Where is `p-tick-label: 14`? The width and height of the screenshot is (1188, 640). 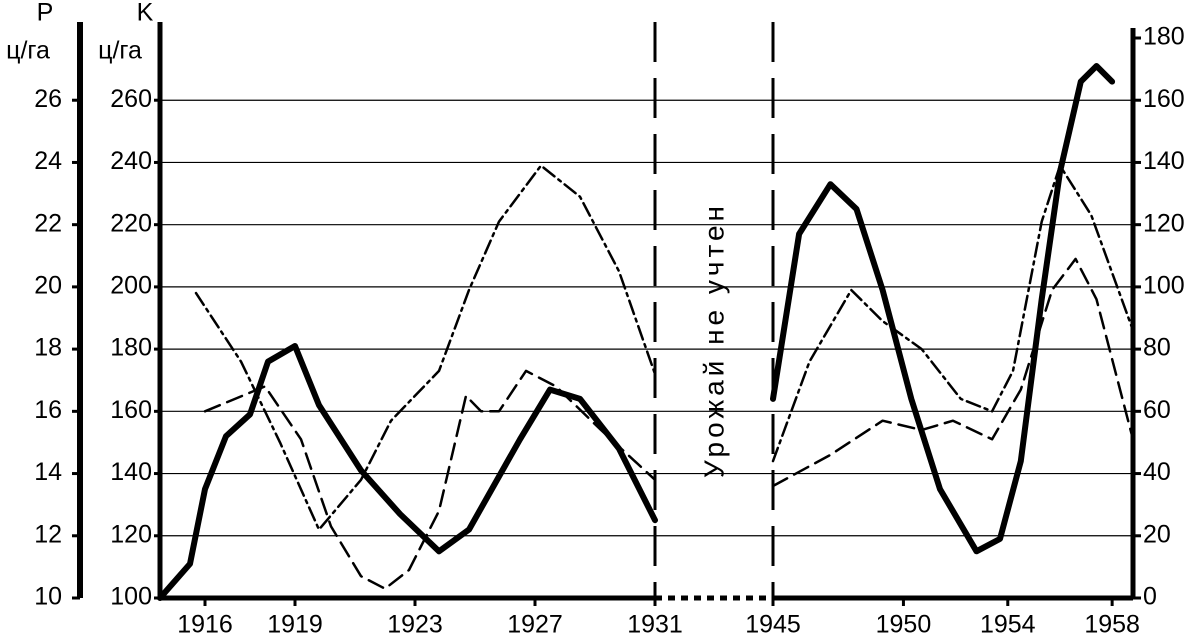
p-tick-label: 14 is located at coordinates (48, 472).